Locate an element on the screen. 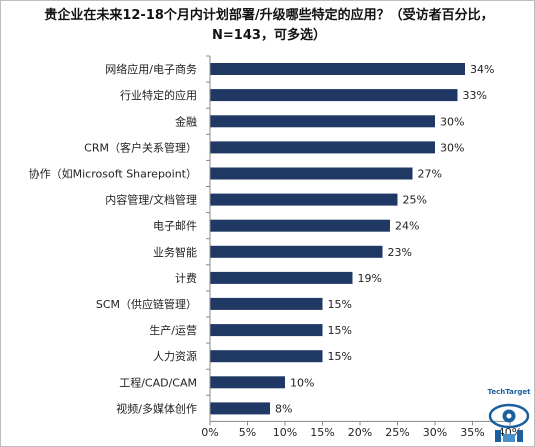  value-label: 24% is located at coordinates (407, 226).